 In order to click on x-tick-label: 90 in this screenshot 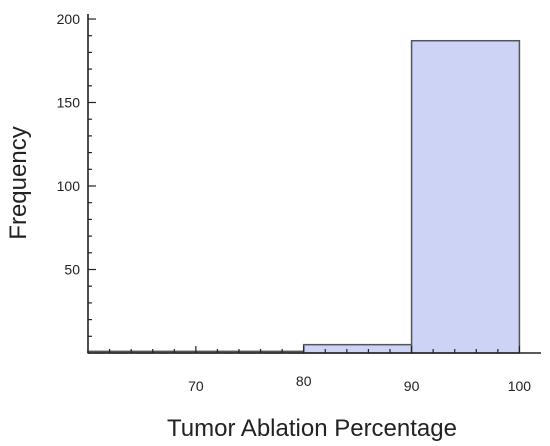, I will do `click(412, 386)`.